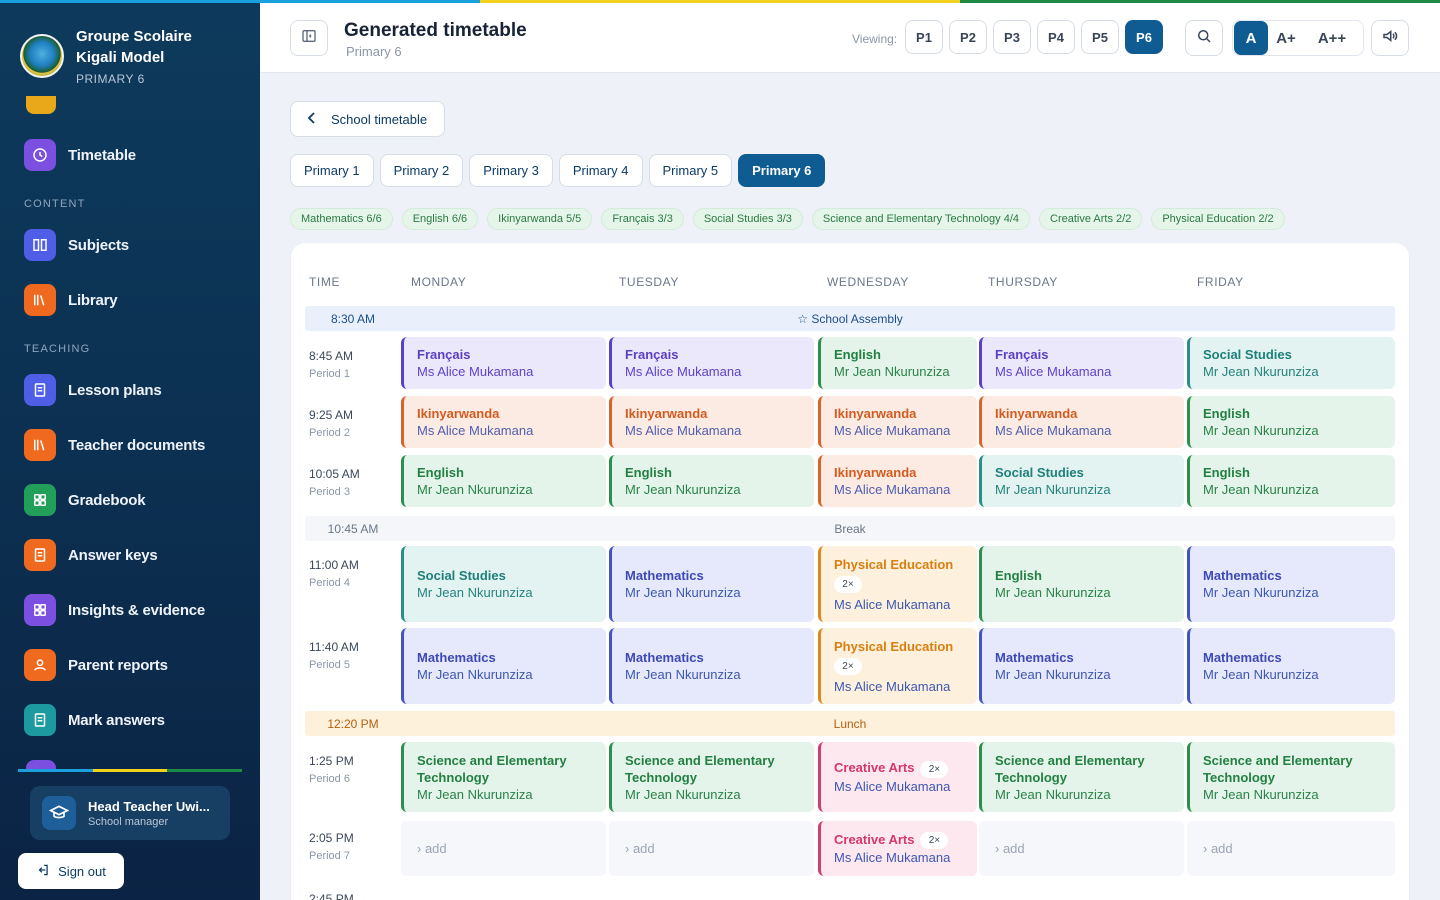 This screenshot has height=900, width=1440. Describe the element at coordinates (309, 38) in the screenshot. I see `toggle-sidebar-button` at that location.